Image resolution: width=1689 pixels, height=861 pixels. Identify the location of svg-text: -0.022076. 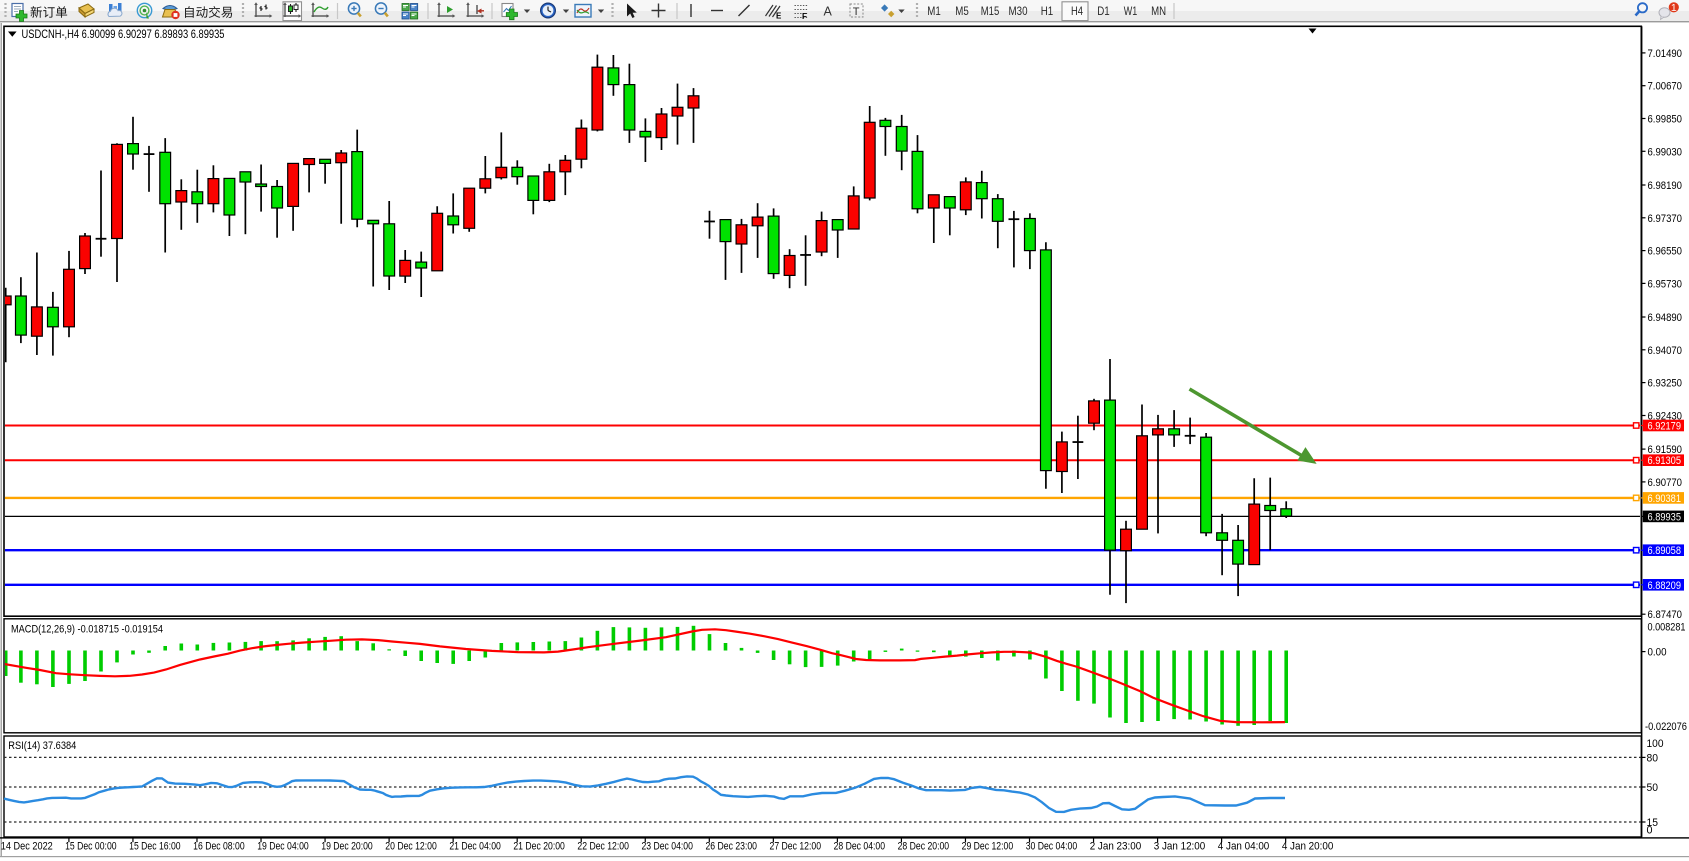
(1666, 727).